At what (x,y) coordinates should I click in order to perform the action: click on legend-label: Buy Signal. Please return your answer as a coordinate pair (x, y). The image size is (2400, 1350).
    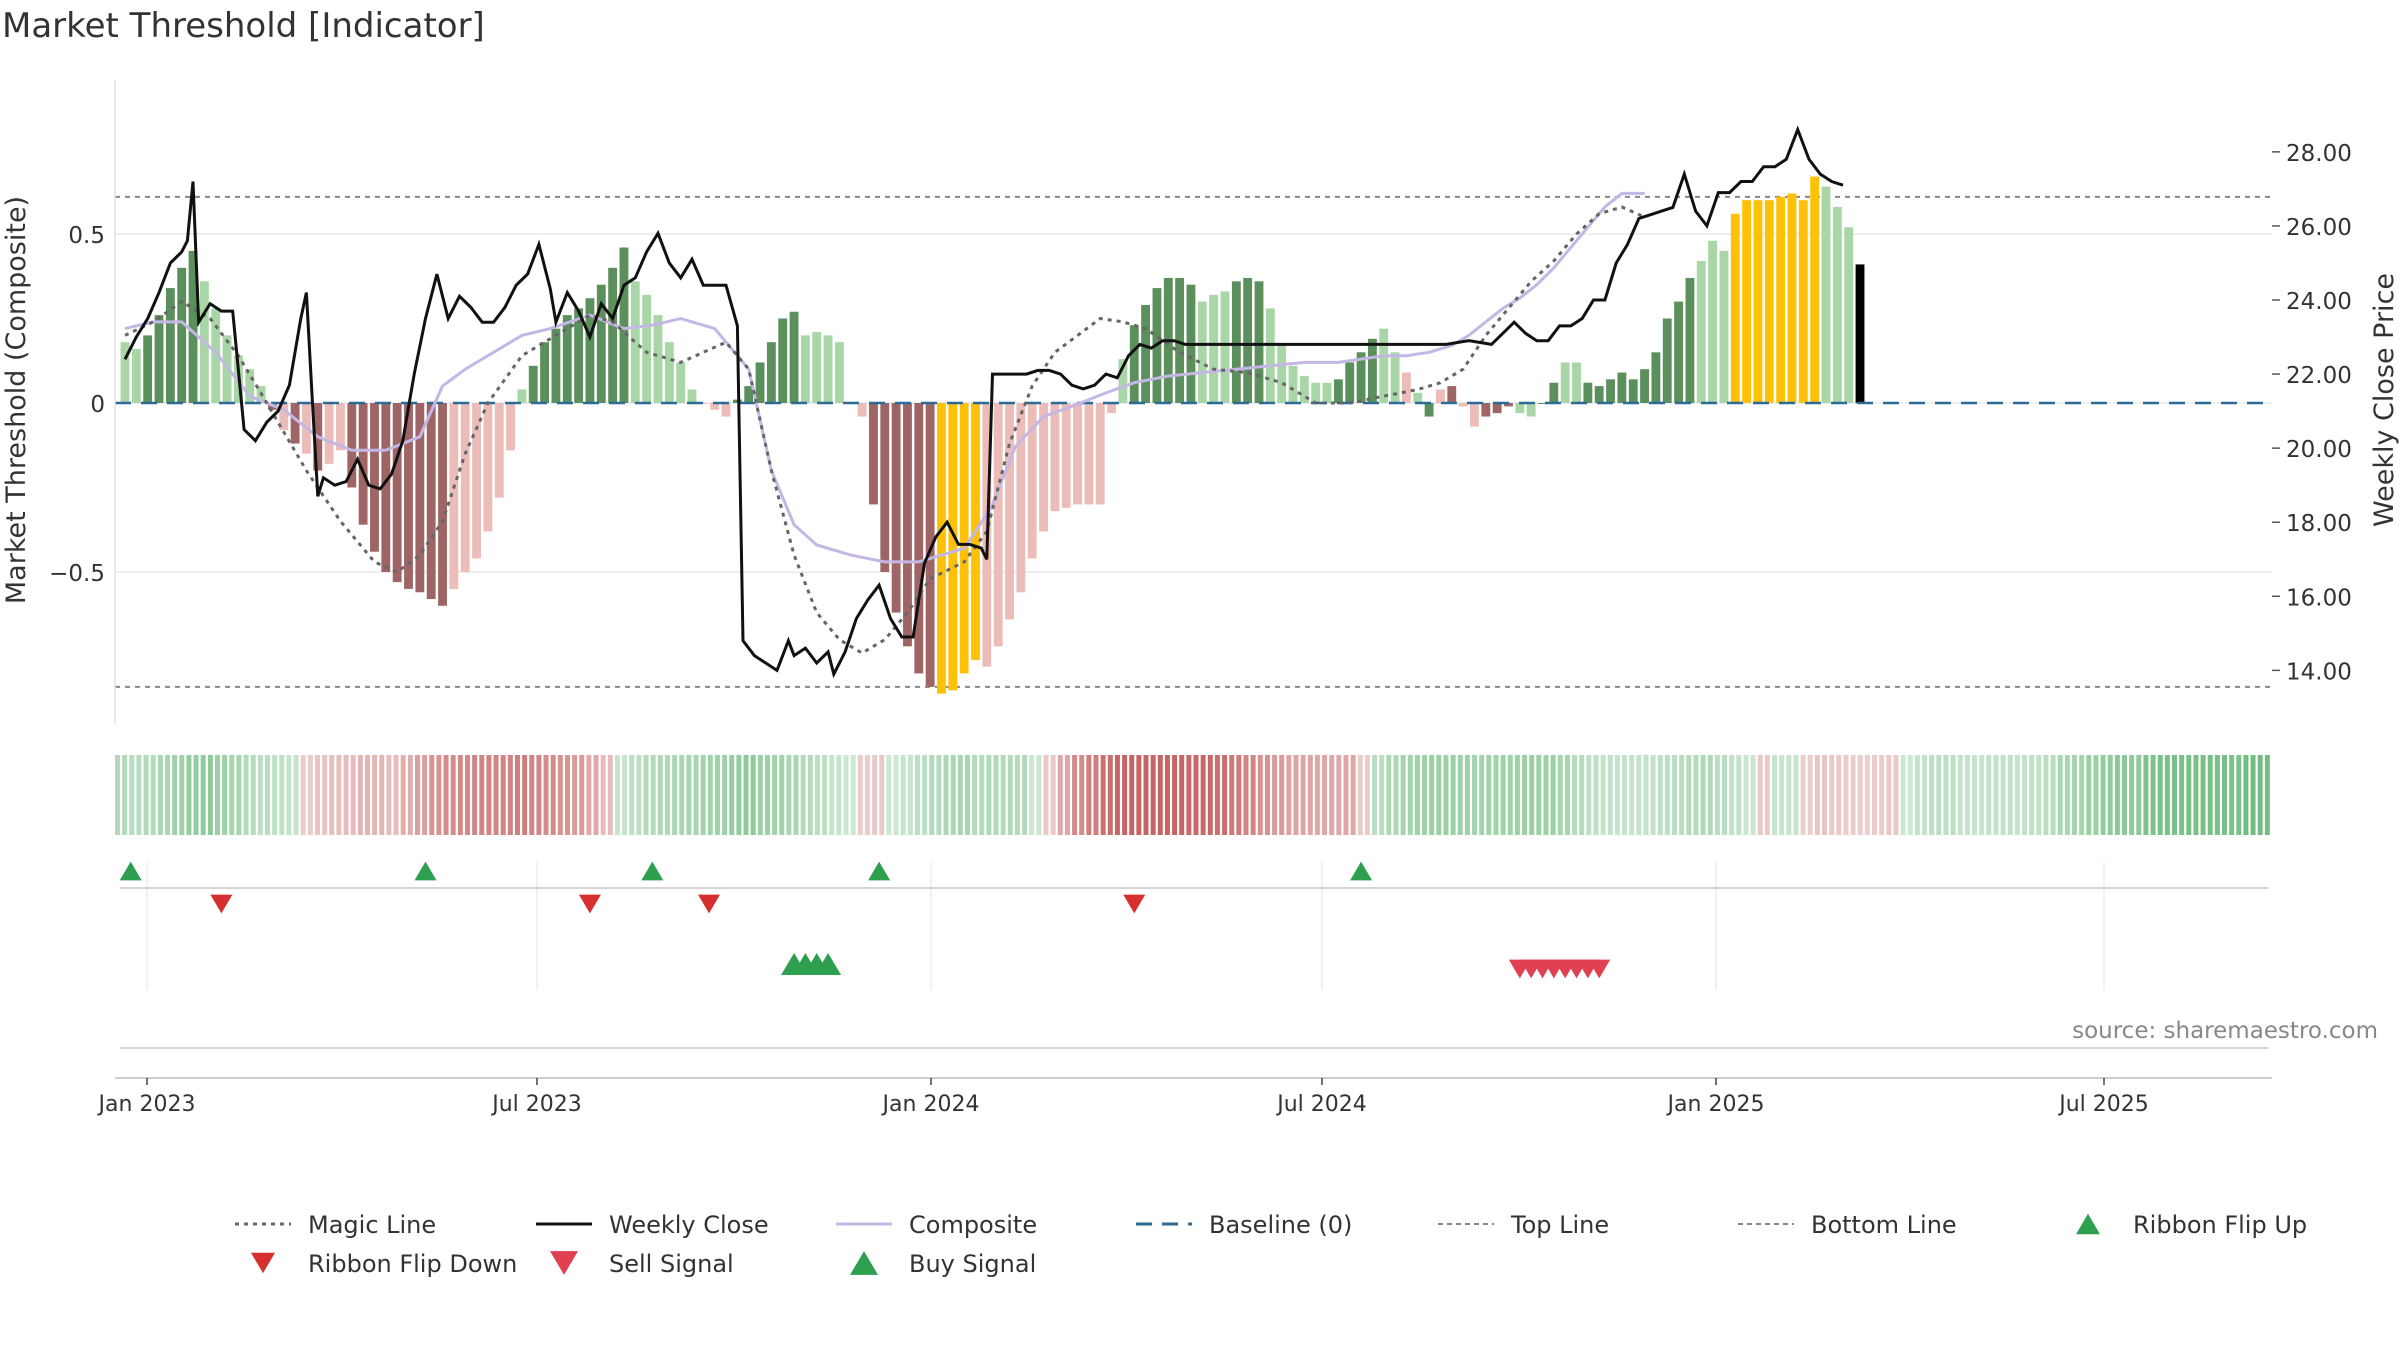
    Looking at the image, I should click on (972, 1264).